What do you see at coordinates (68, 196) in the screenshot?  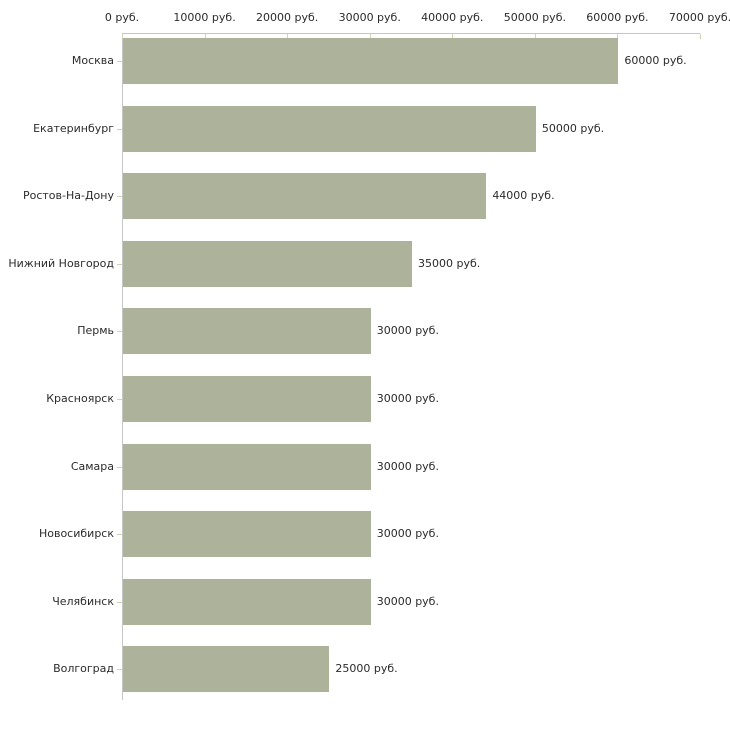 I see `category-label: Ростов-На-Дону` at bounding box center [68, 196].